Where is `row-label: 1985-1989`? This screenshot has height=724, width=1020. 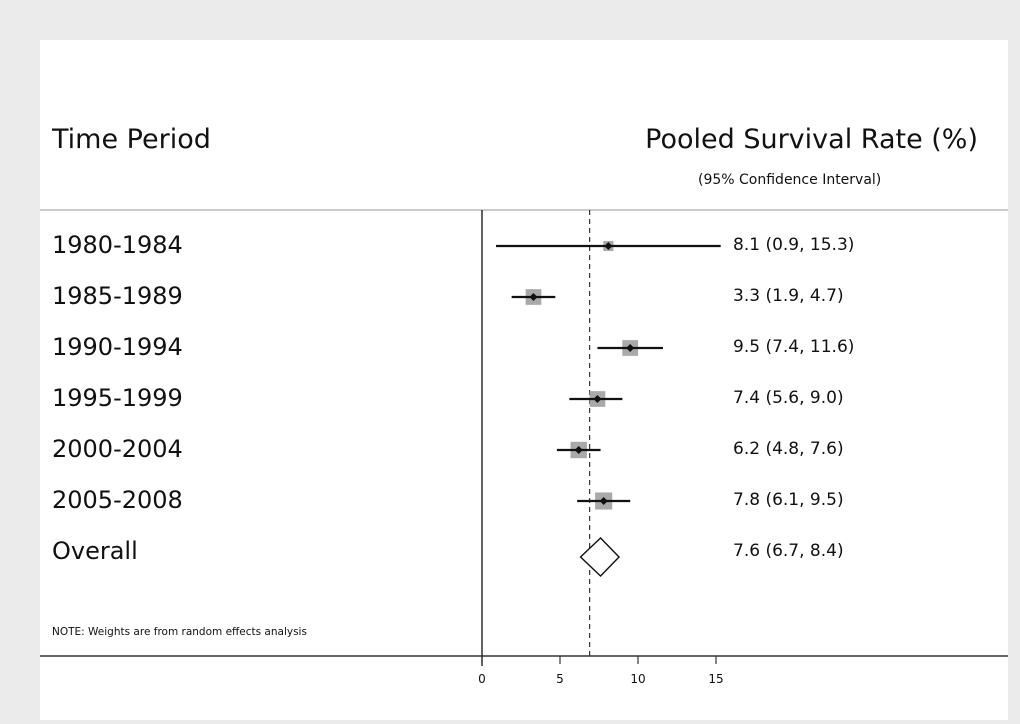
row-label: 1985-1989 is located at coordinates (117, 296).